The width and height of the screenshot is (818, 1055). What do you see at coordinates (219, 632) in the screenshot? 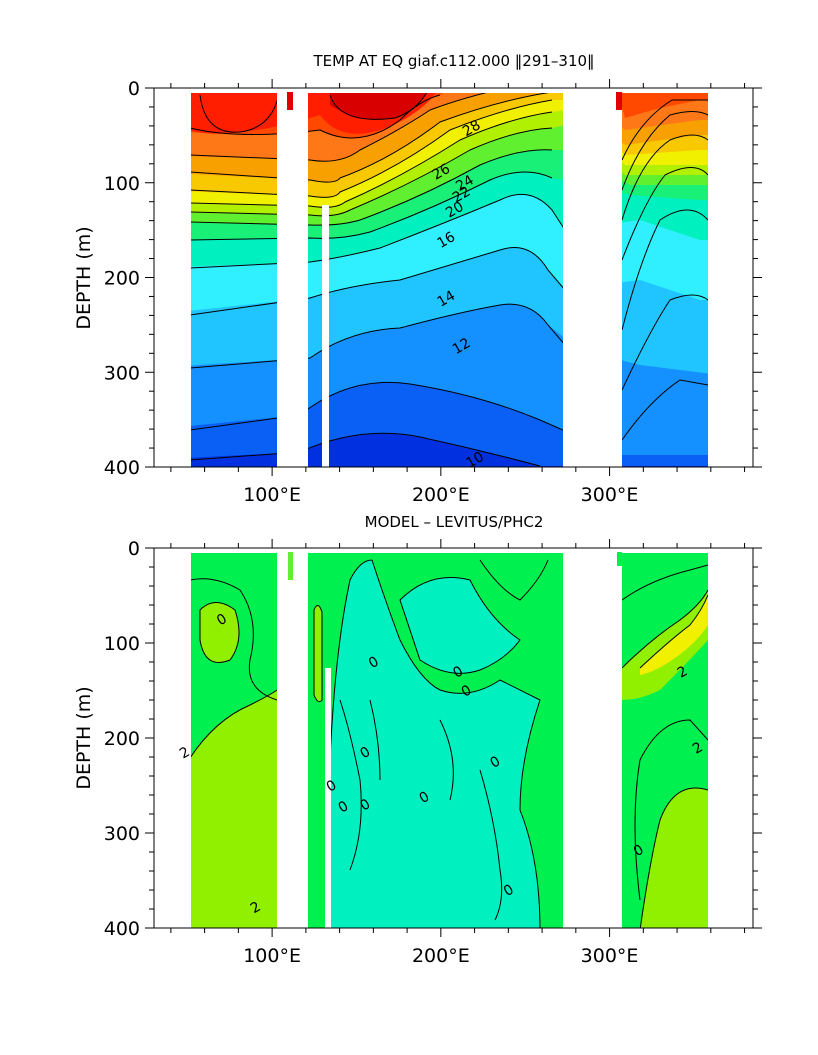
I see `diff-warm-top-left` at bounding box center [219, 632].